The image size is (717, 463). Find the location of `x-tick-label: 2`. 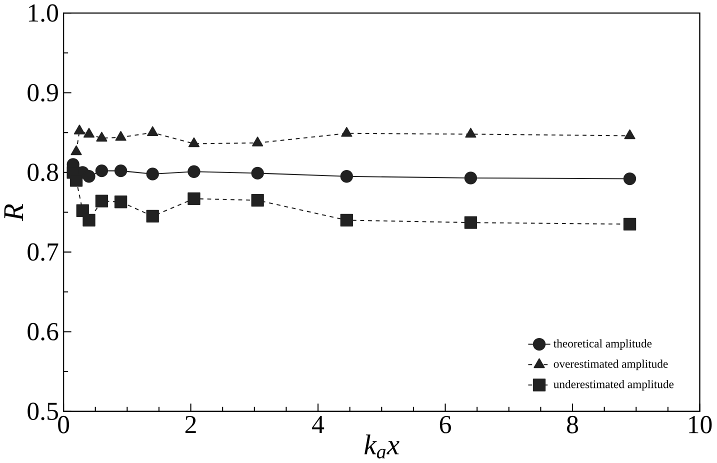

x-tick-label: 2 is located at coordinates (190, 425).